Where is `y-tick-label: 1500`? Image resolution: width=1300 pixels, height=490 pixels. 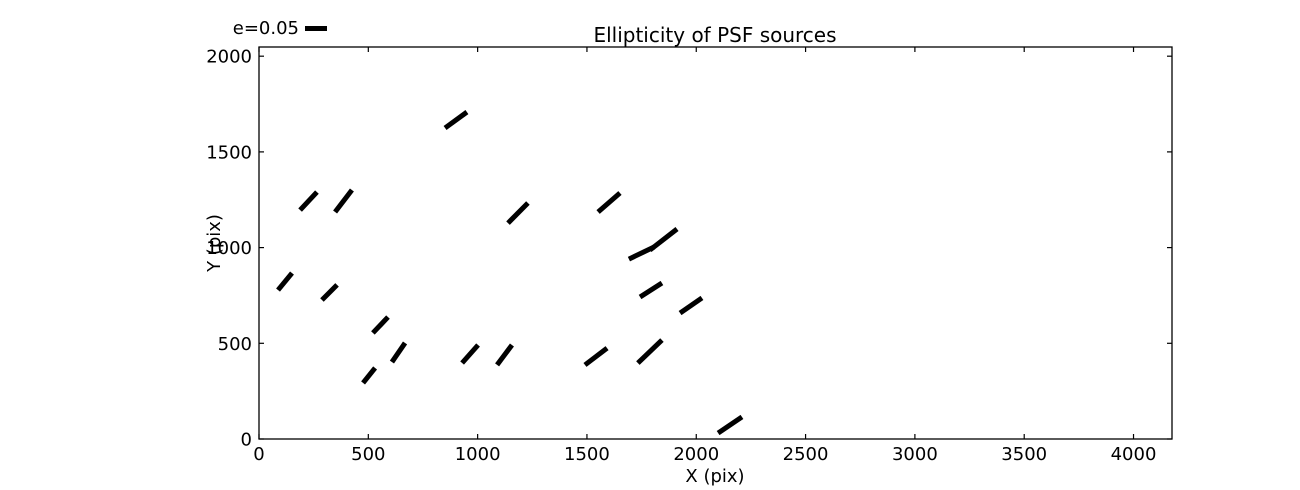
y-tick-label: 1500 is located at coordinates (229, 152).